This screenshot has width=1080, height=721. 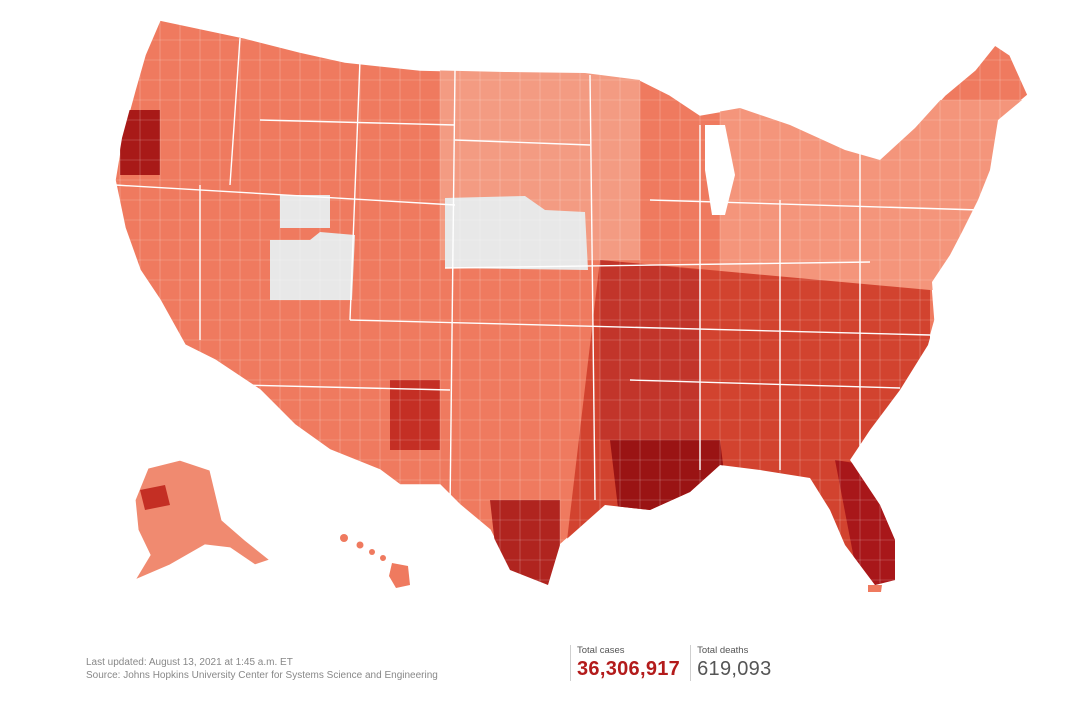 I want to click on alaska-dark-area, so click(x=155, y=497).